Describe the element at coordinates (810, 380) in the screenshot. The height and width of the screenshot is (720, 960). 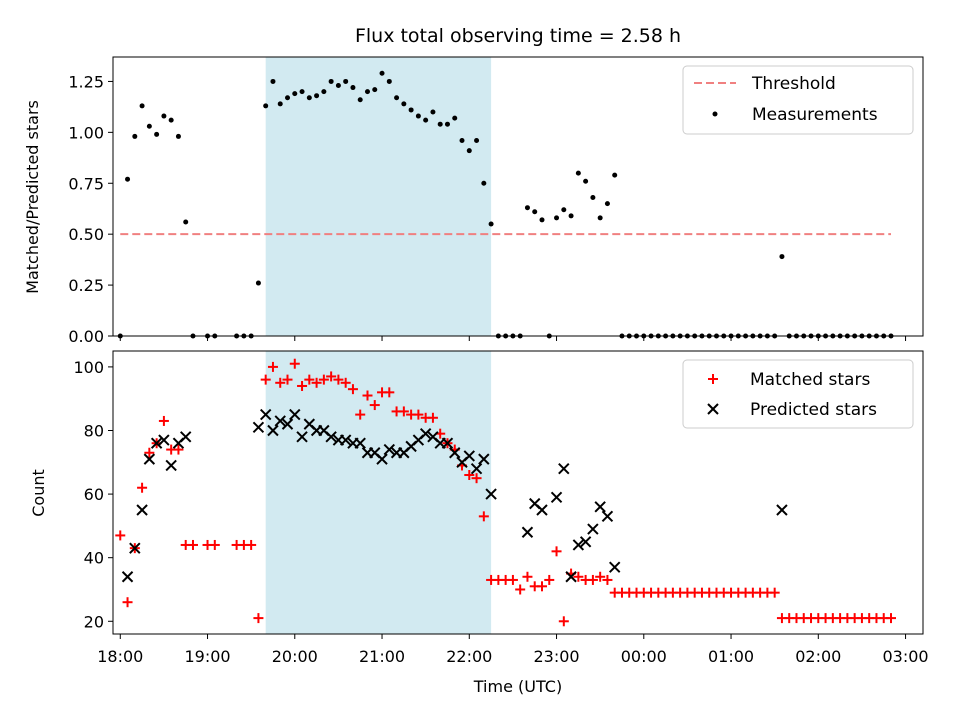
I see `legend-matched-label: Matched stars` at that location.